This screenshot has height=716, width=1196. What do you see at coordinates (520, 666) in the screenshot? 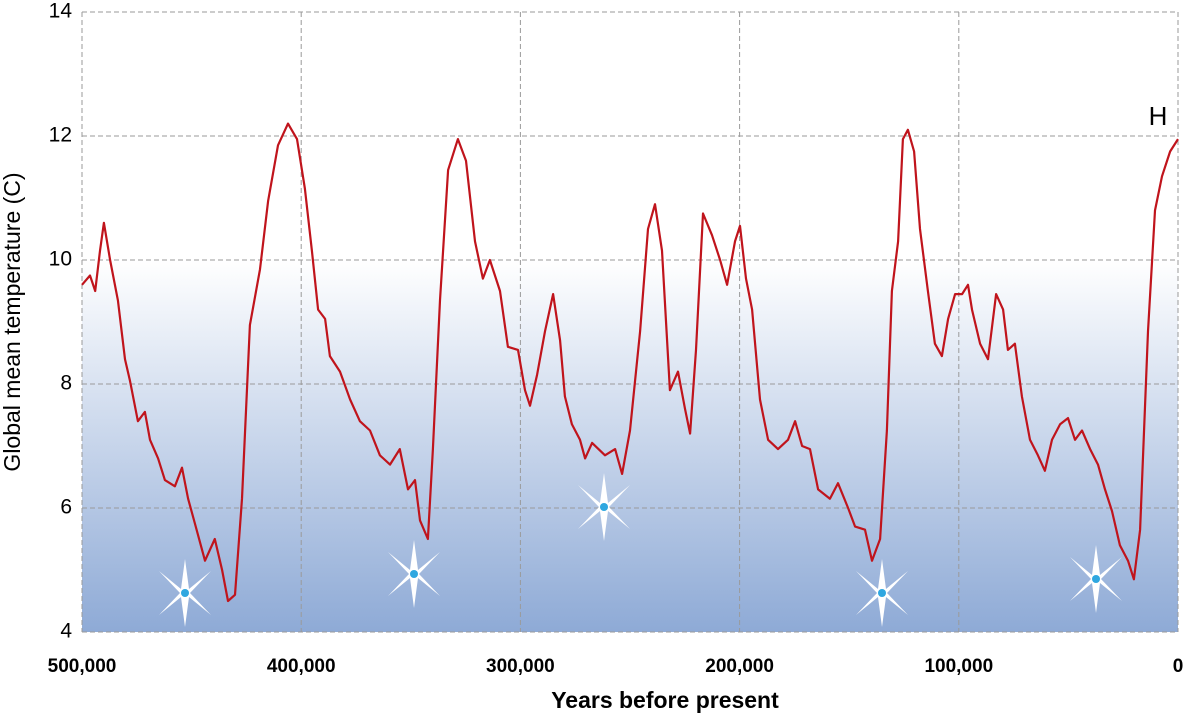
I see `x-tick-label: 300,000` at bounding box center [520, 666].